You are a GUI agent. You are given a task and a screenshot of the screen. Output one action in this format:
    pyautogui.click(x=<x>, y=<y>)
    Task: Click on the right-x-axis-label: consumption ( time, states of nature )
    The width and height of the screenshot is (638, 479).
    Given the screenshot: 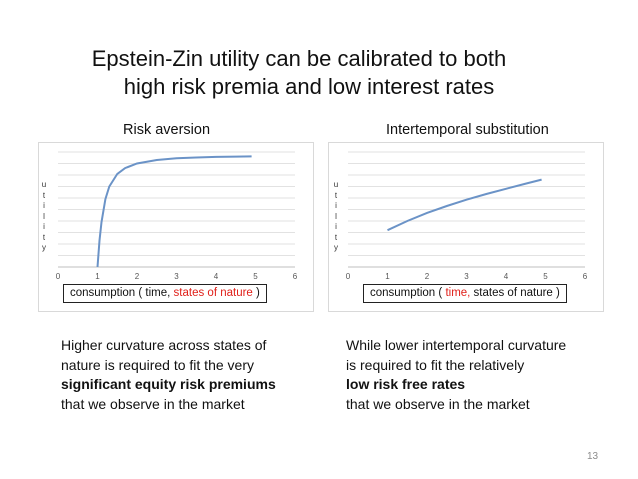 What is the action you would take?
    pyautogui.click(x=465, y=293)
    